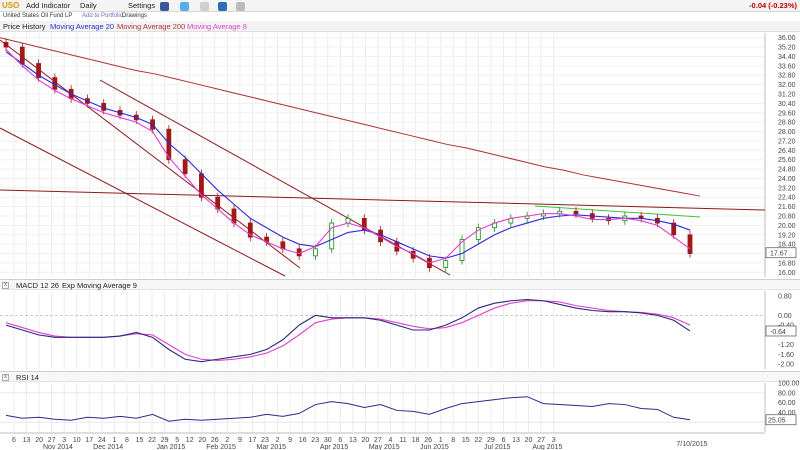 Image resolution: width=800 pixels, height=450 pixels. Describe the element at coordinates (14, 440) in the screenshot. I see `date-tick-label: 6` at that location.